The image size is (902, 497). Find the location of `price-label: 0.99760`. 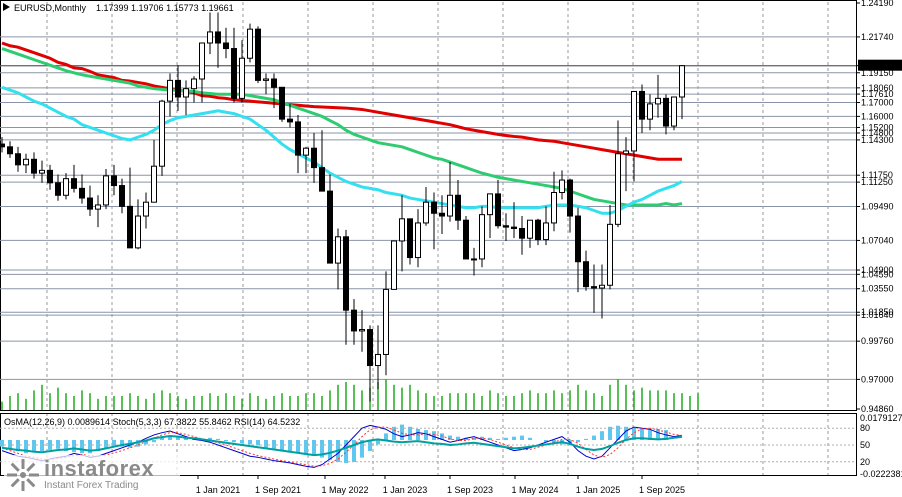

price-label: 0.99760 is located at coordinates (877, 341).